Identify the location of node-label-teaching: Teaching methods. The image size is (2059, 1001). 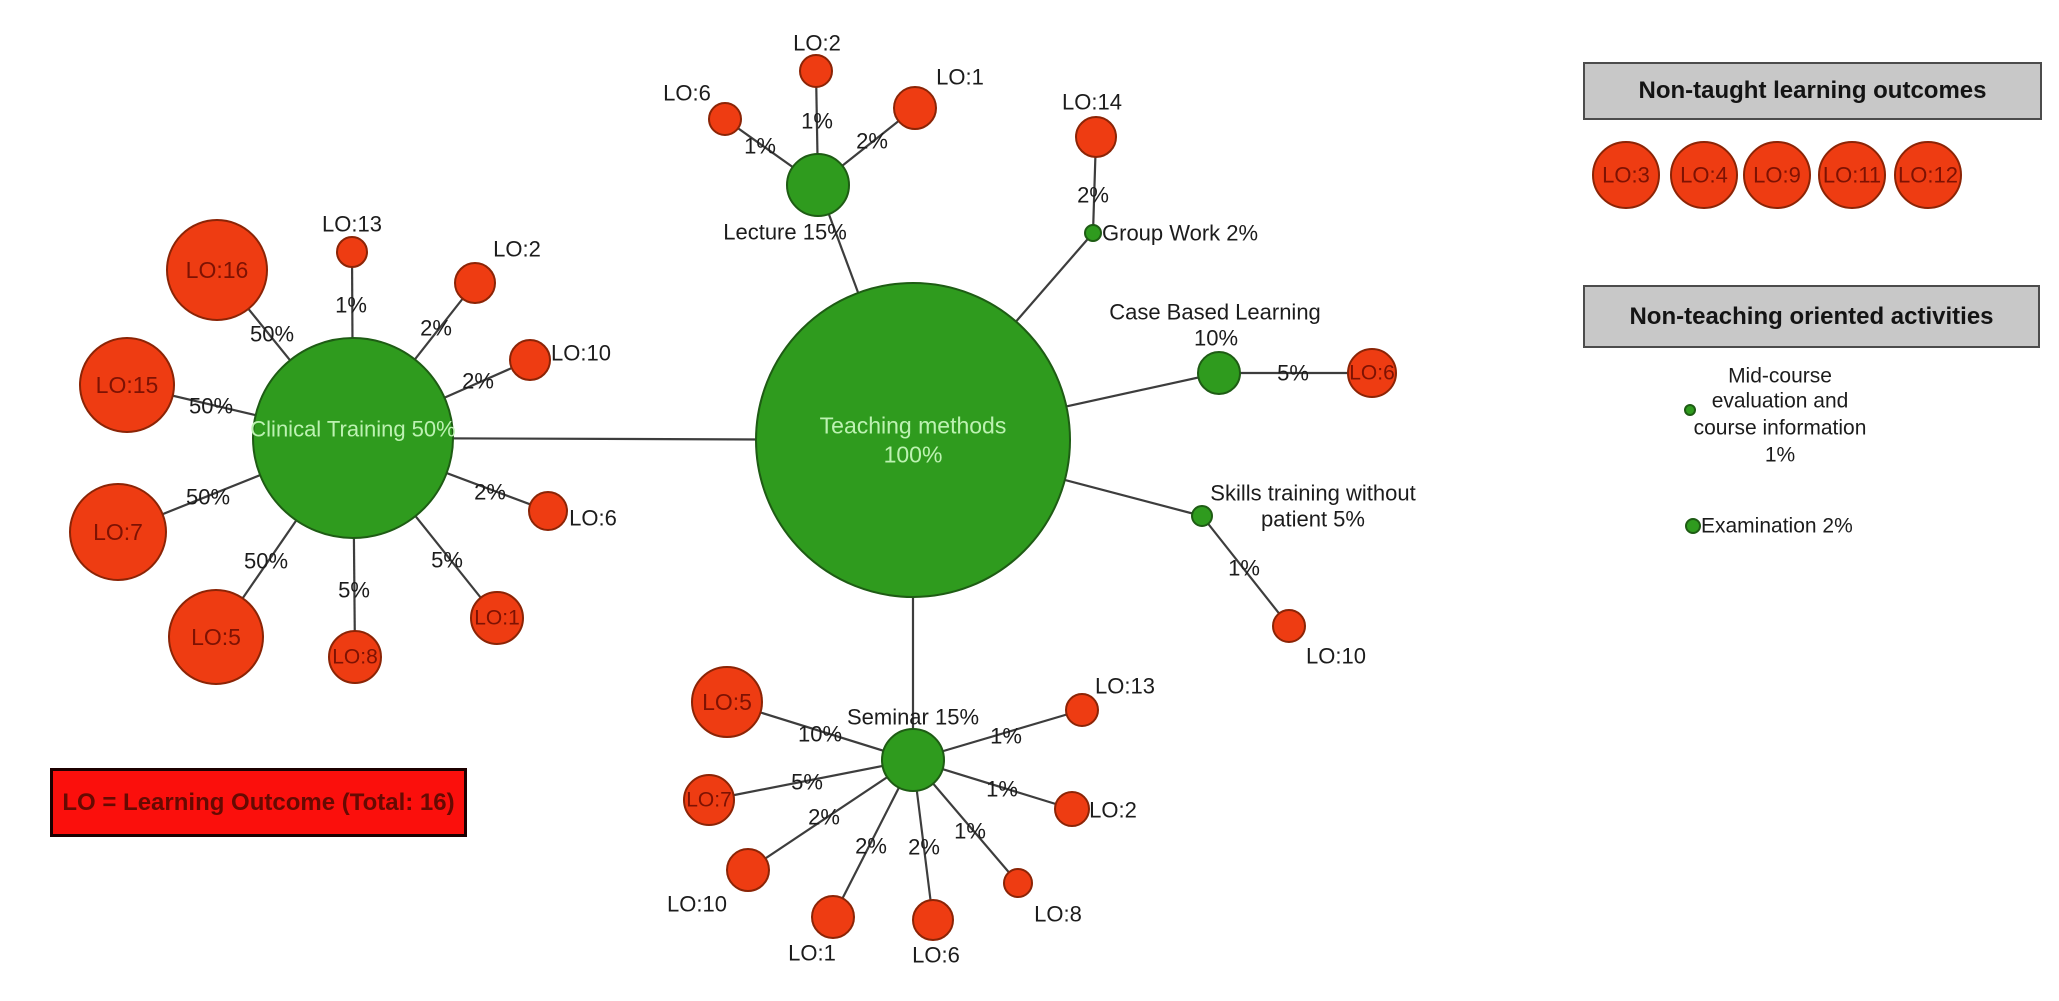
(913, 426).